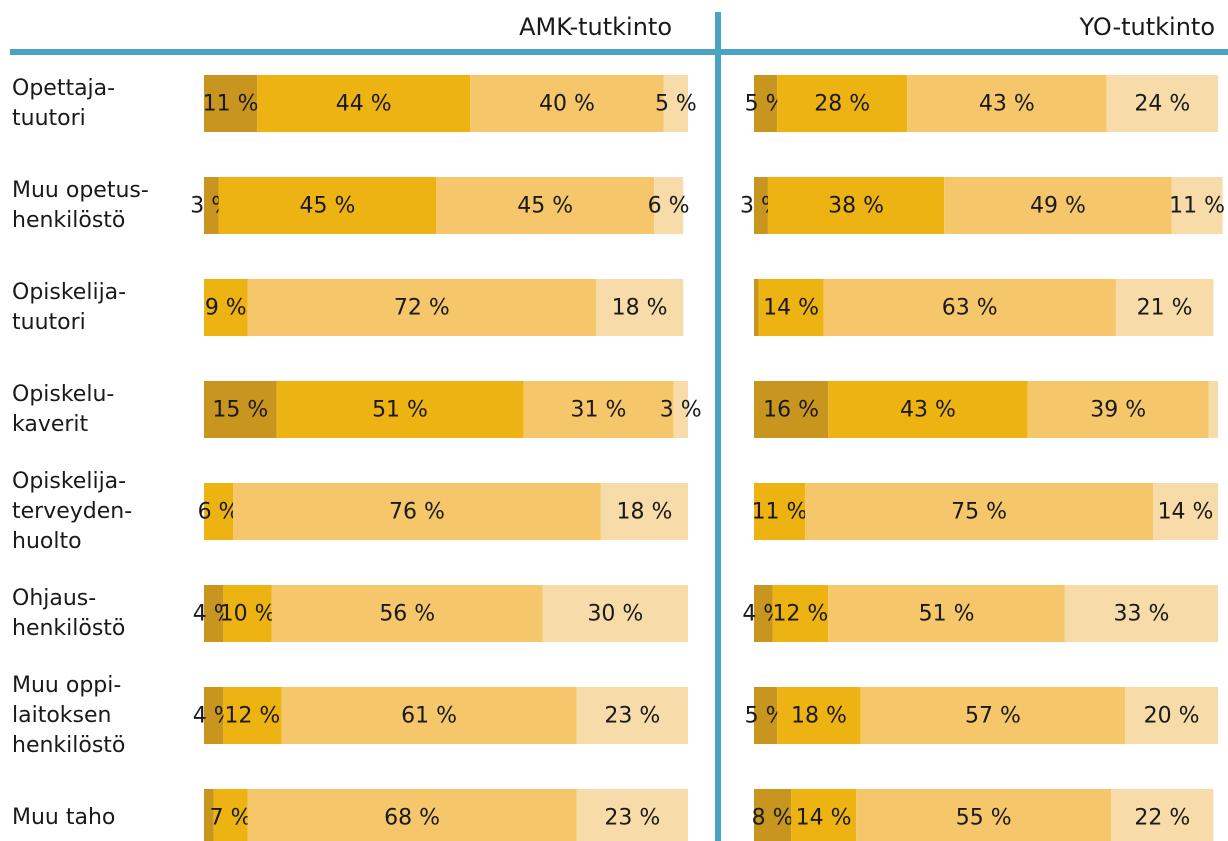 This screenshot has width=1228, height=841. I want to click on value-label: 56 %, so click(407, 614).